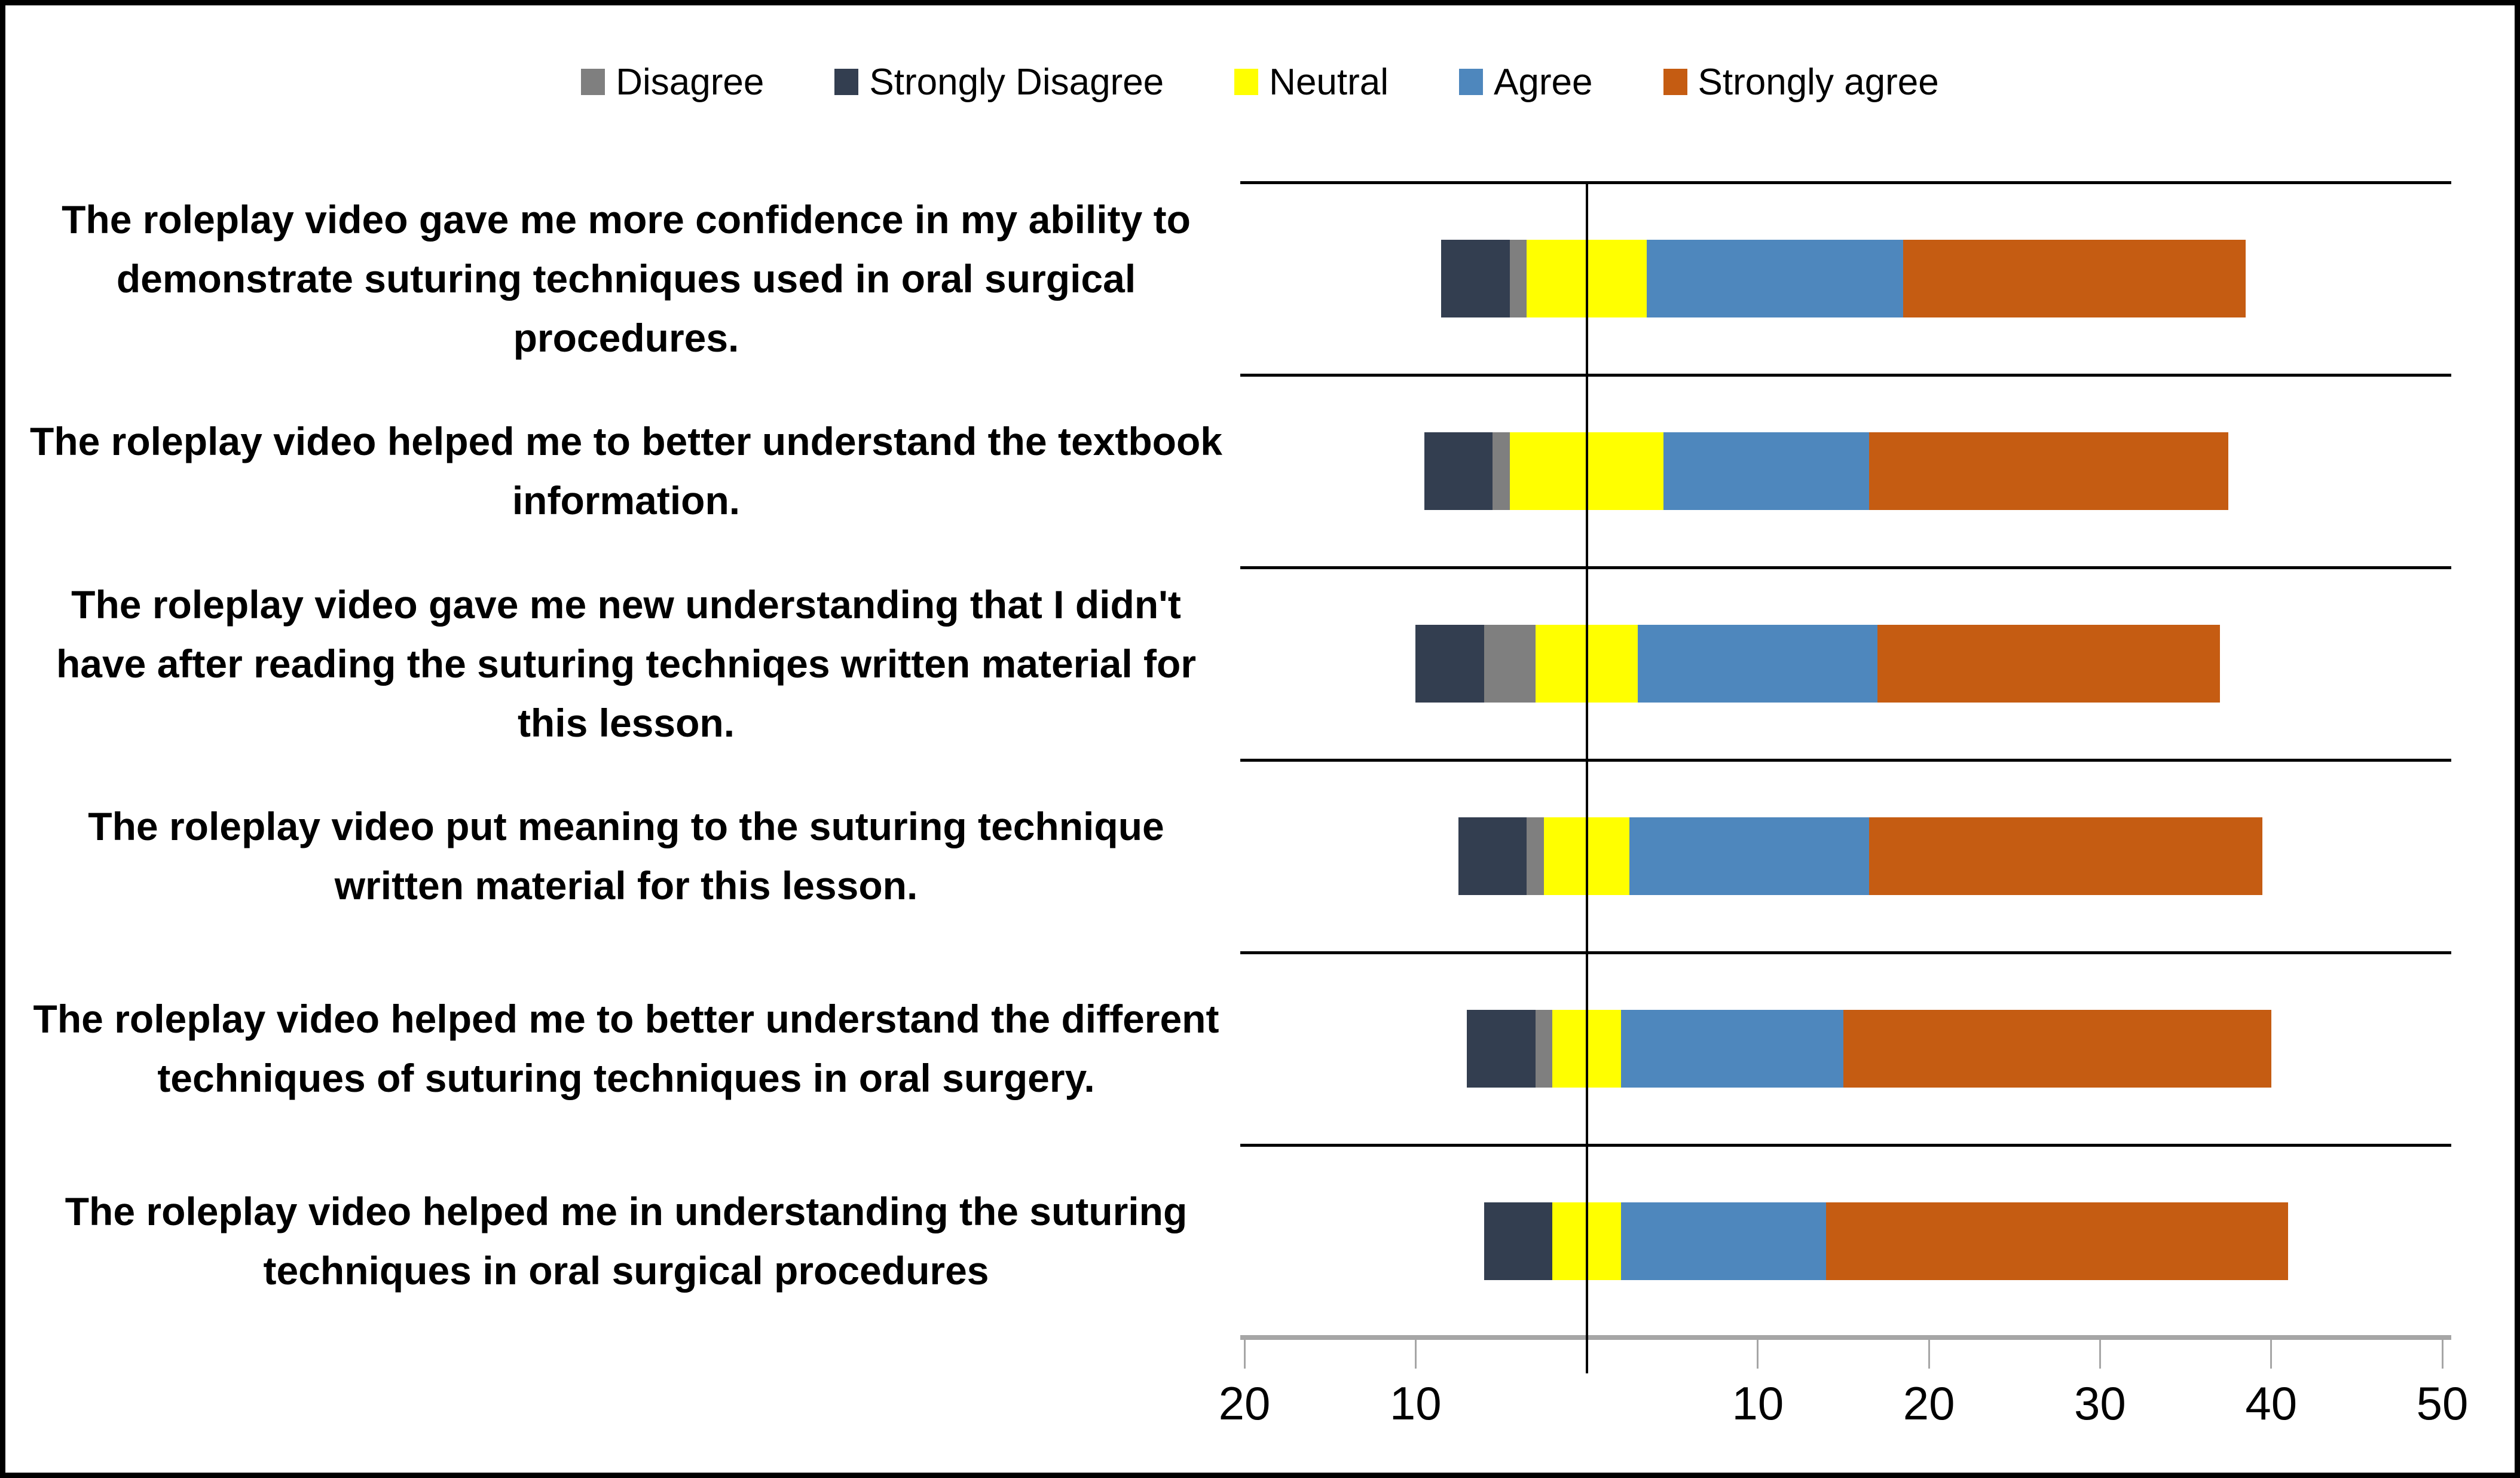 This screenshot has height=1478, width=2520. I want to click on legend-label: Disagree, so click(690, 82).